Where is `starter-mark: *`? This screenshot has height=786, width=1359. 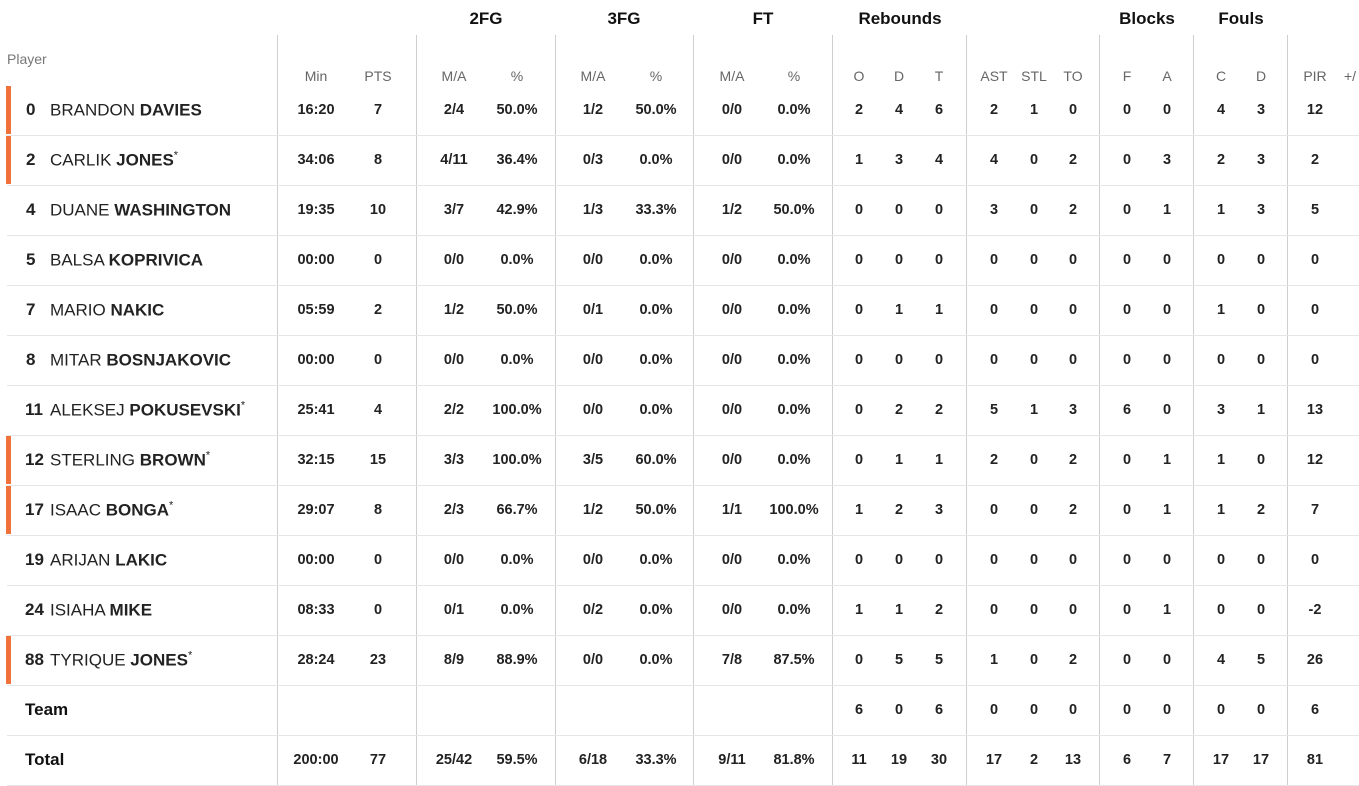 starter-mark: * is located at coordinates (190, 655).